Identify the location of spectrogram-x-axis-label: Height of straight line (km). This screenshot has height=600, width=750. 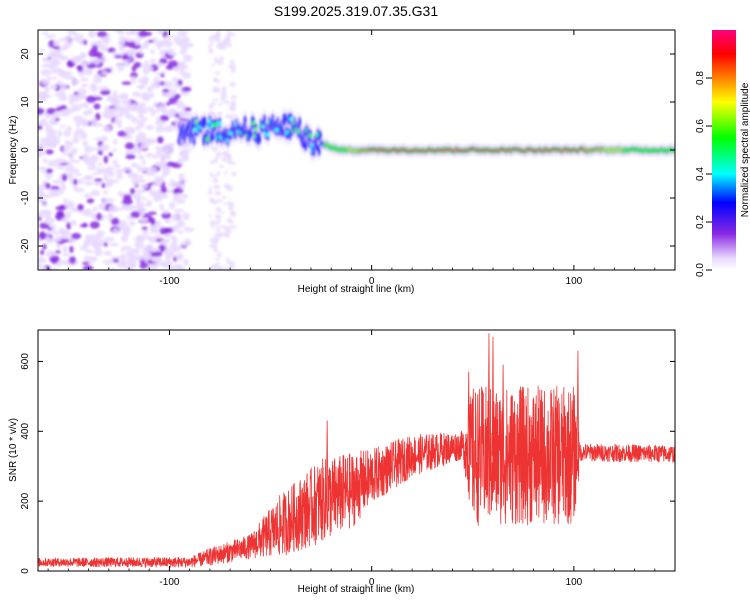
(356, 289).